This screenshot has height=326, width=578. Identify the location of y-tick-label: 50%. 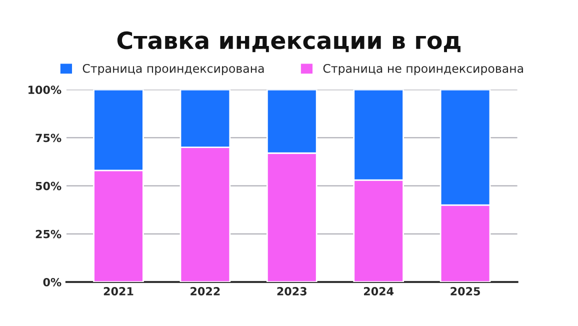
(49, 186).